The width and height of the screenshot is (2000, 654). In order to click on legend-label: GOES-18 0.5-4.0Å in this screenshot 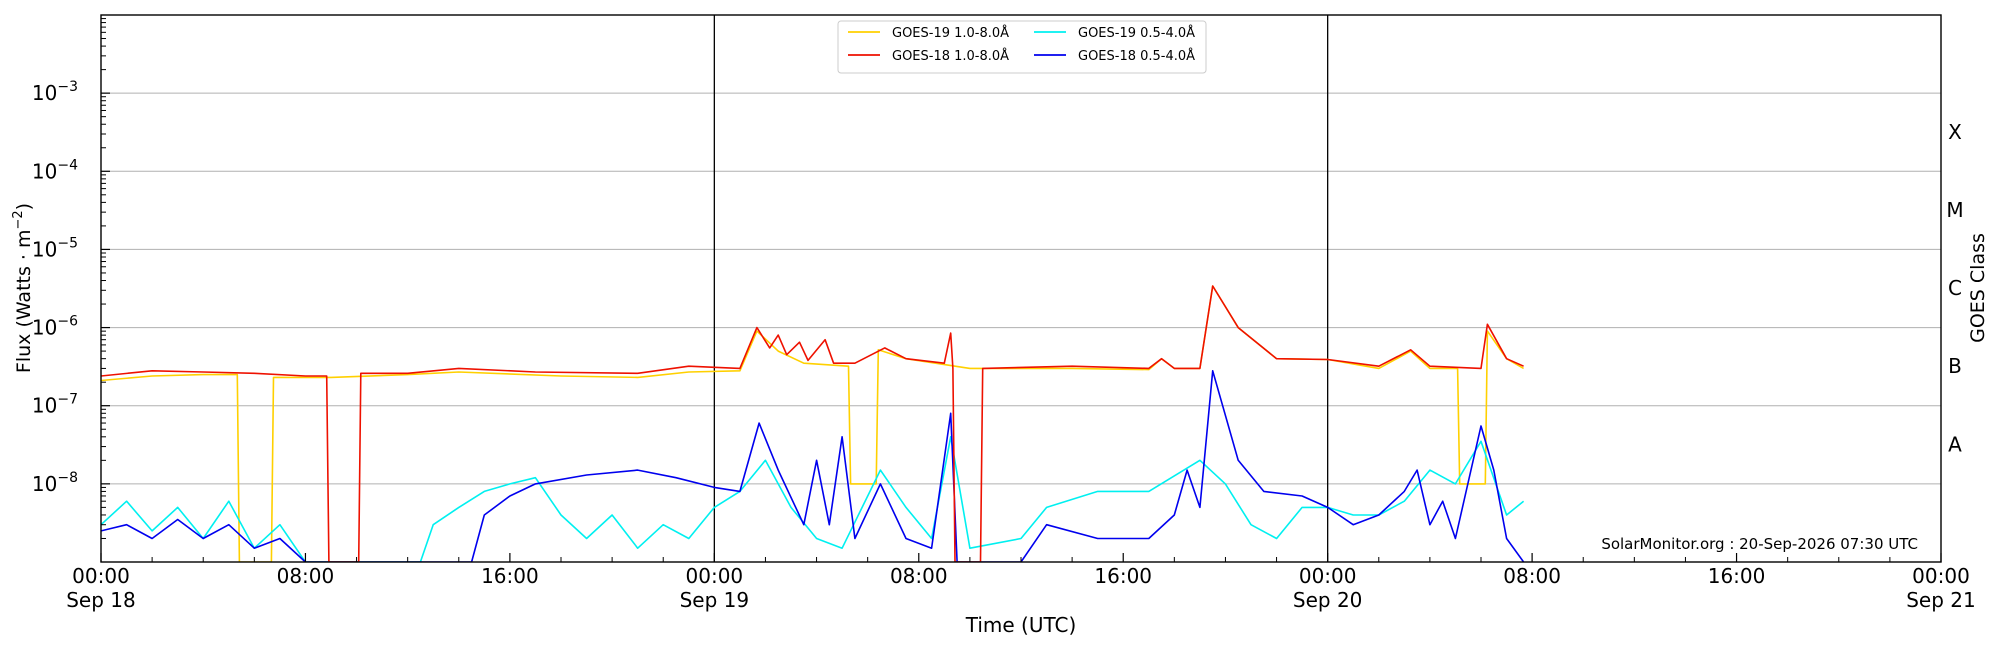, I will do `click(1136, 56)`.